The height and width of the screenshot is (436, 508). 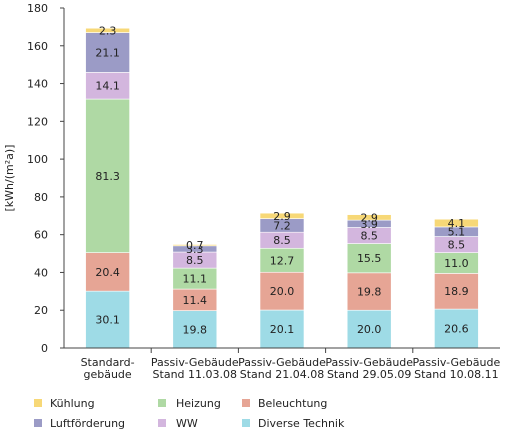 I want to click on bar-value-label: 21.1, so click(x=107, y=52).